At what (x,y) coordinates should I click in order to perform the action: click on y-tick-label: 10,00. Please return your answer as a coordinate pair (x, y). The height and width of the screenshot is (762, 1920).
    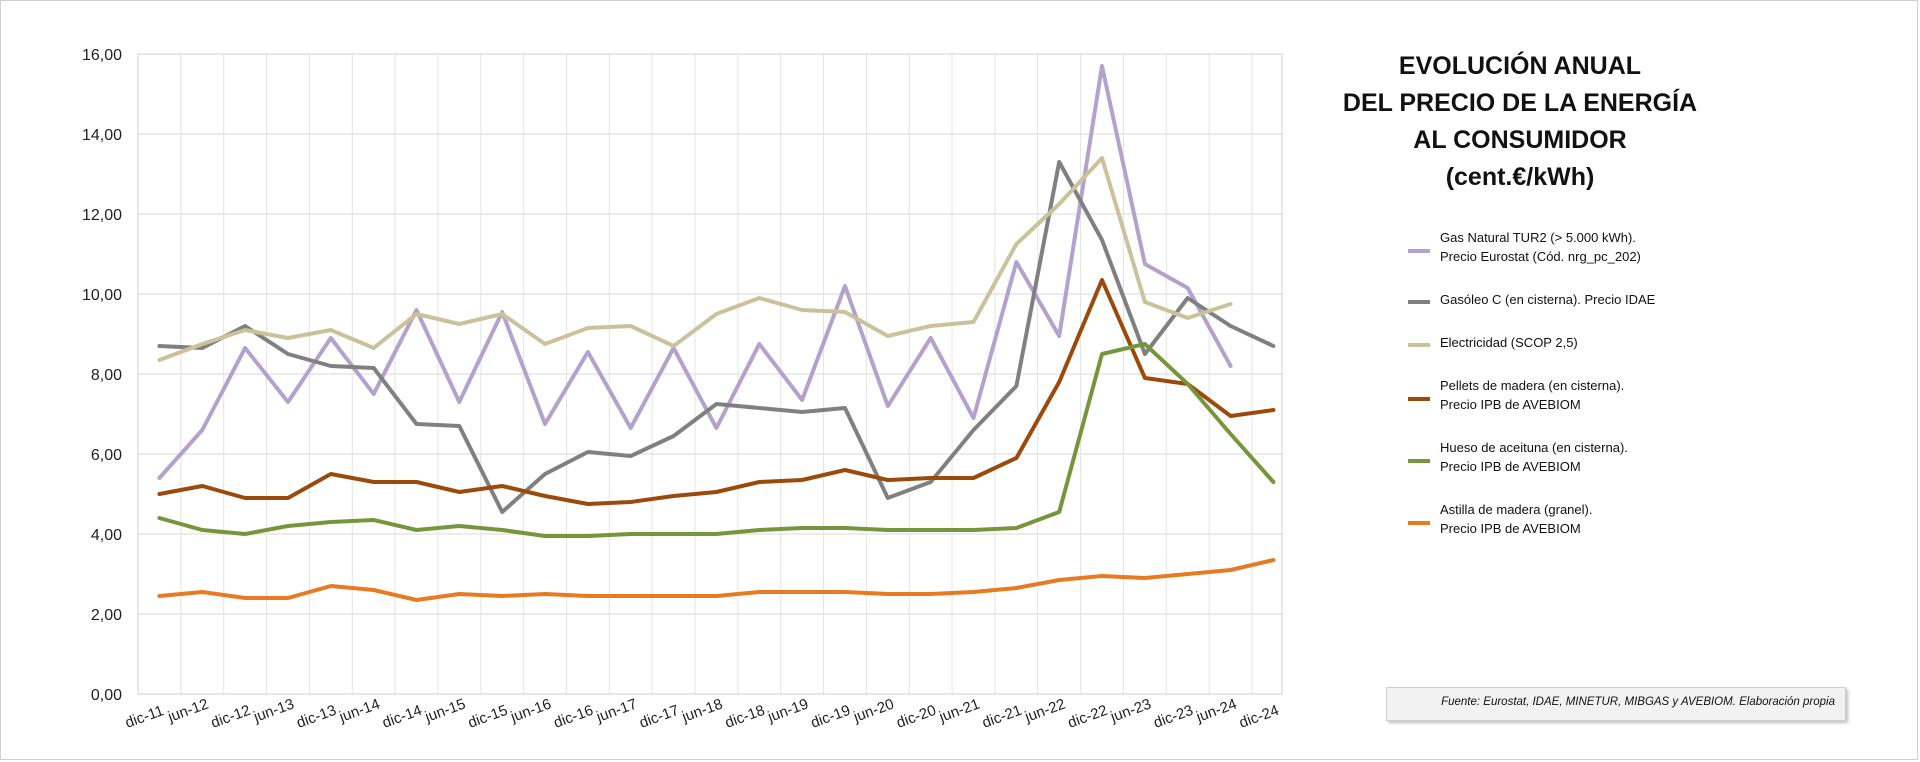
    Looking at the image, I should click on (102, 295).